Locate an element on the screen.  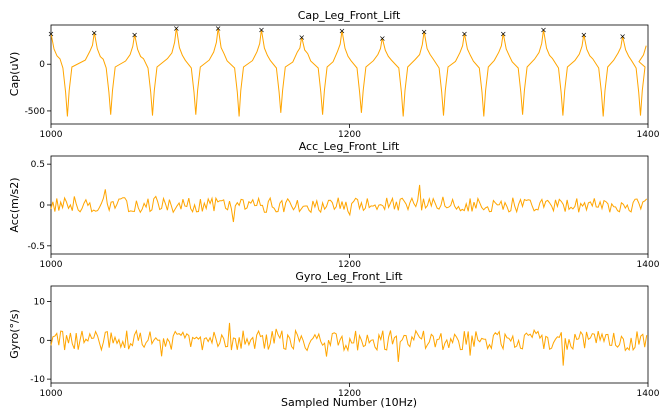
y-ticks: -10 0 10 is located at coordinates (40, 341).